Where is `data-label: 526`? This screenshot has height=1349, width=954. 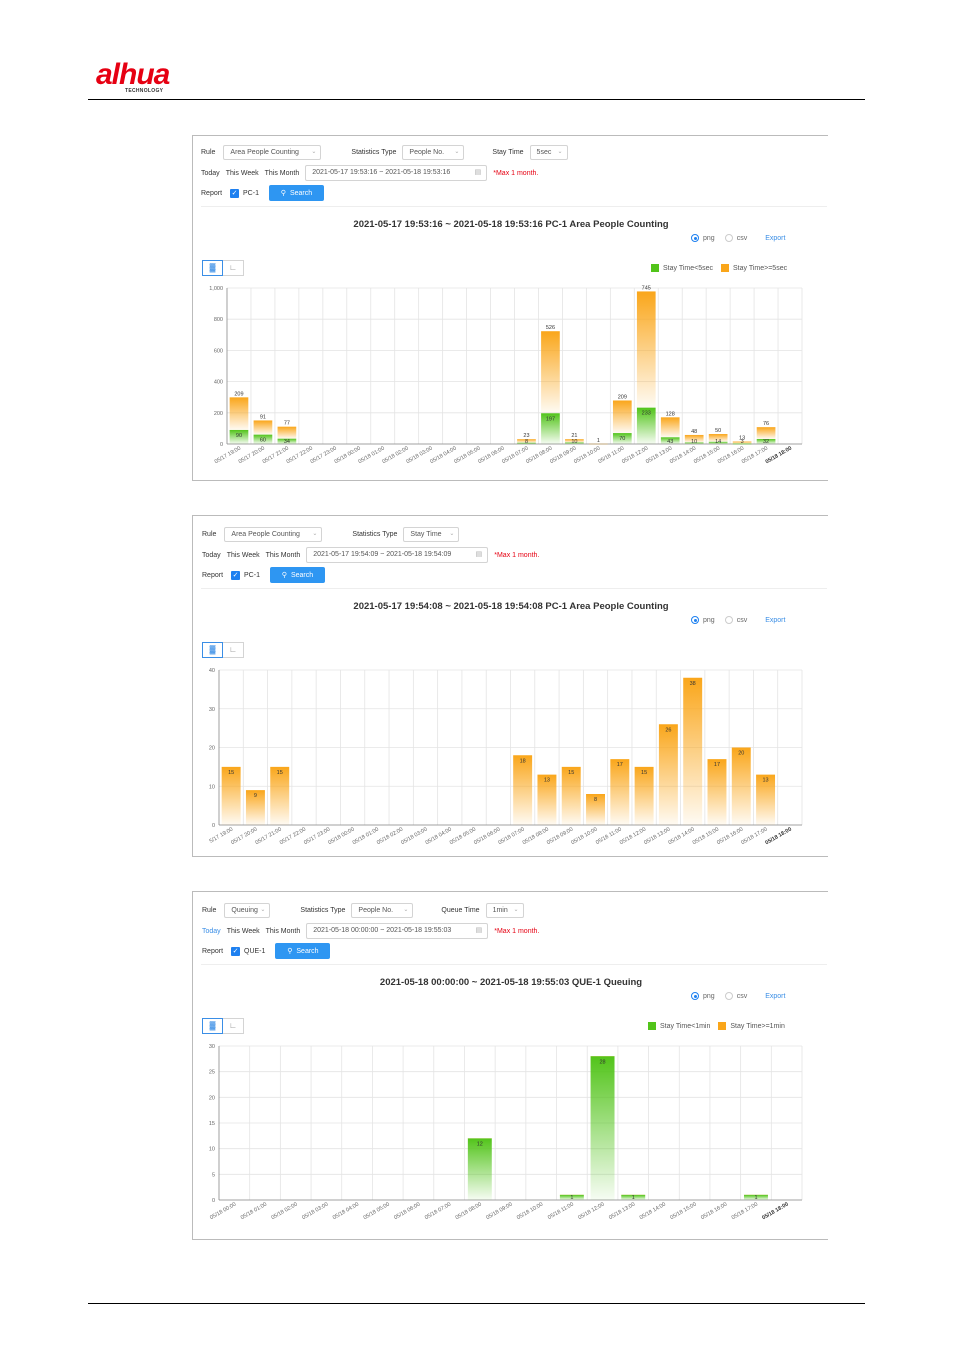
data-label: 526 is located at coordinates (550, 328).